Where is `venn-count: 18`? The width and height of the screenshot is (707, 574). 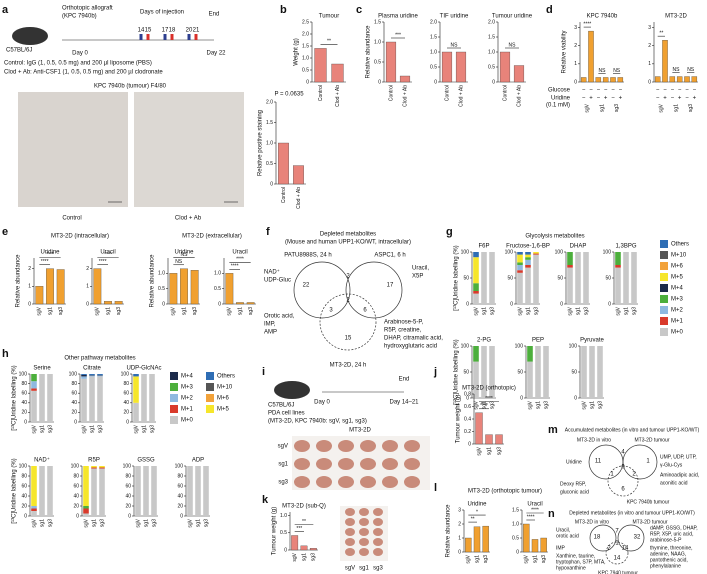
venn-count: 18 is located at coordinates (597, 538).